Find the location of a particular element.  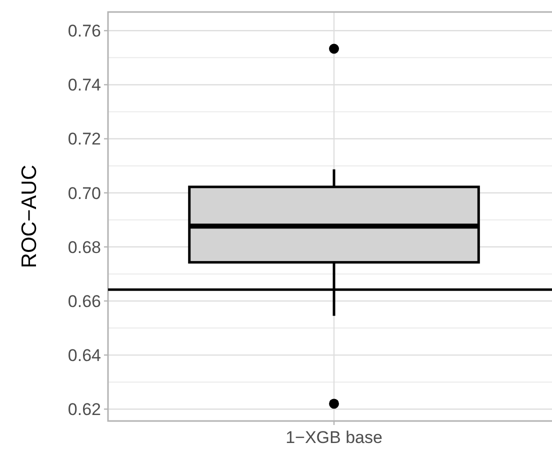

y-tick-label: 0.62 is located at coordinates (84, 410).